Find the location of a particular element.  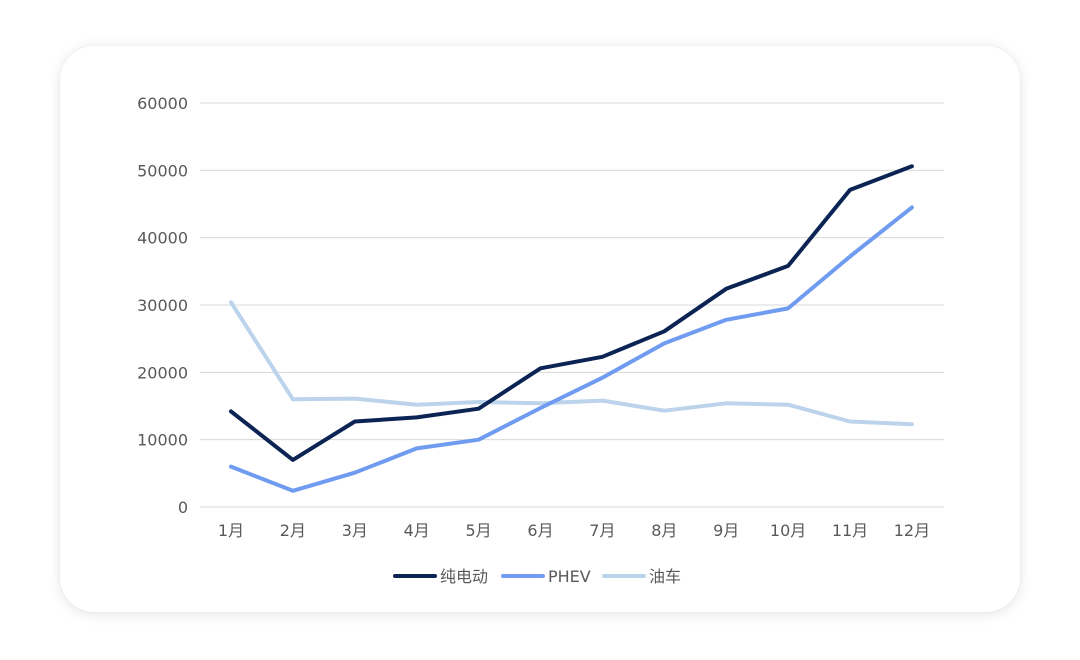

x-tick-label: 3月 is located at coordinates (355, 530).